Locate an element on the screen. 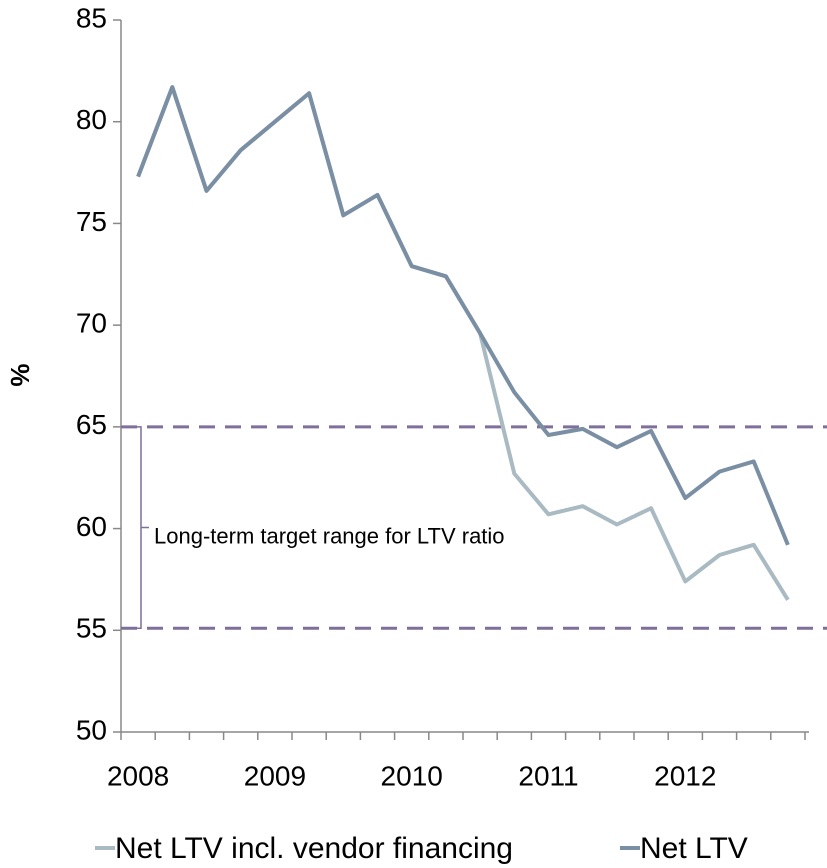 Image resolution: width=827 pixels, height=868 pixels. y-tick-label: 85 is located at coordinates (91, 17).